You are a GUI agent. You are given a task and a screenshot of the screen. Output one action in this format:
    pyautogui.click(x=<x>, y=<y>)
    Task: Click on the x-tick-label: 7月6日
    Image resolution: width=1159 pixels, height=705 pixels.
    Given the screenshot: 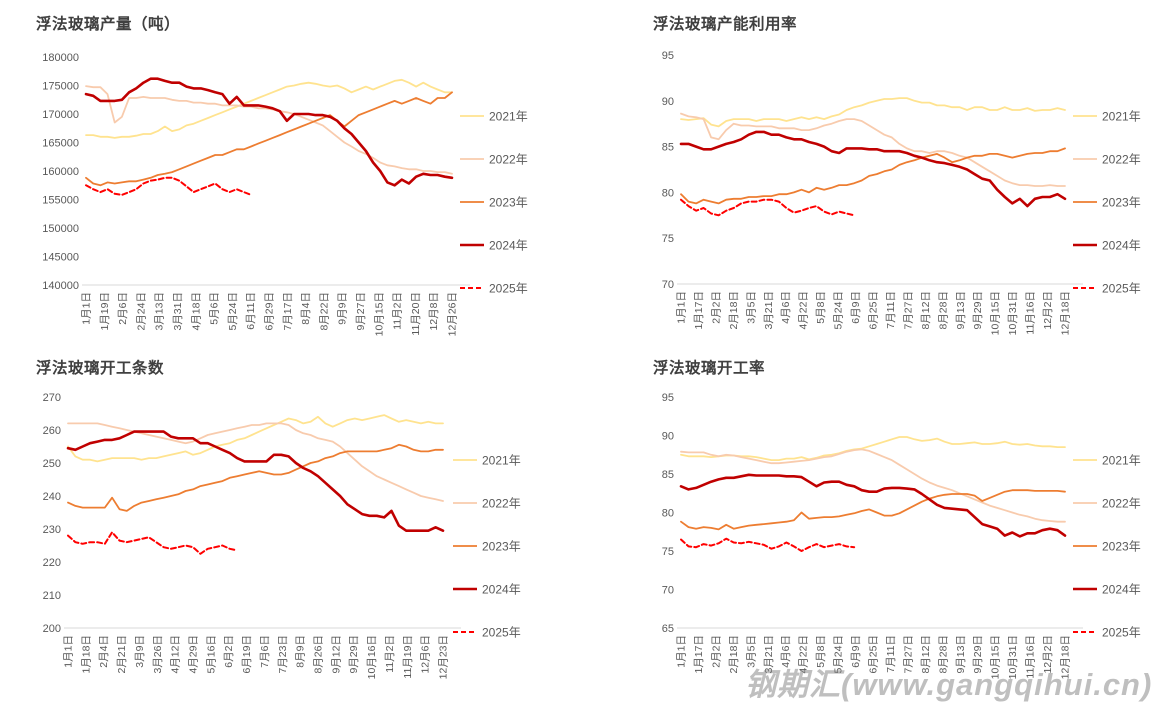 What is the action you would take?
    pyautogui.click(x=265, y=651)
    